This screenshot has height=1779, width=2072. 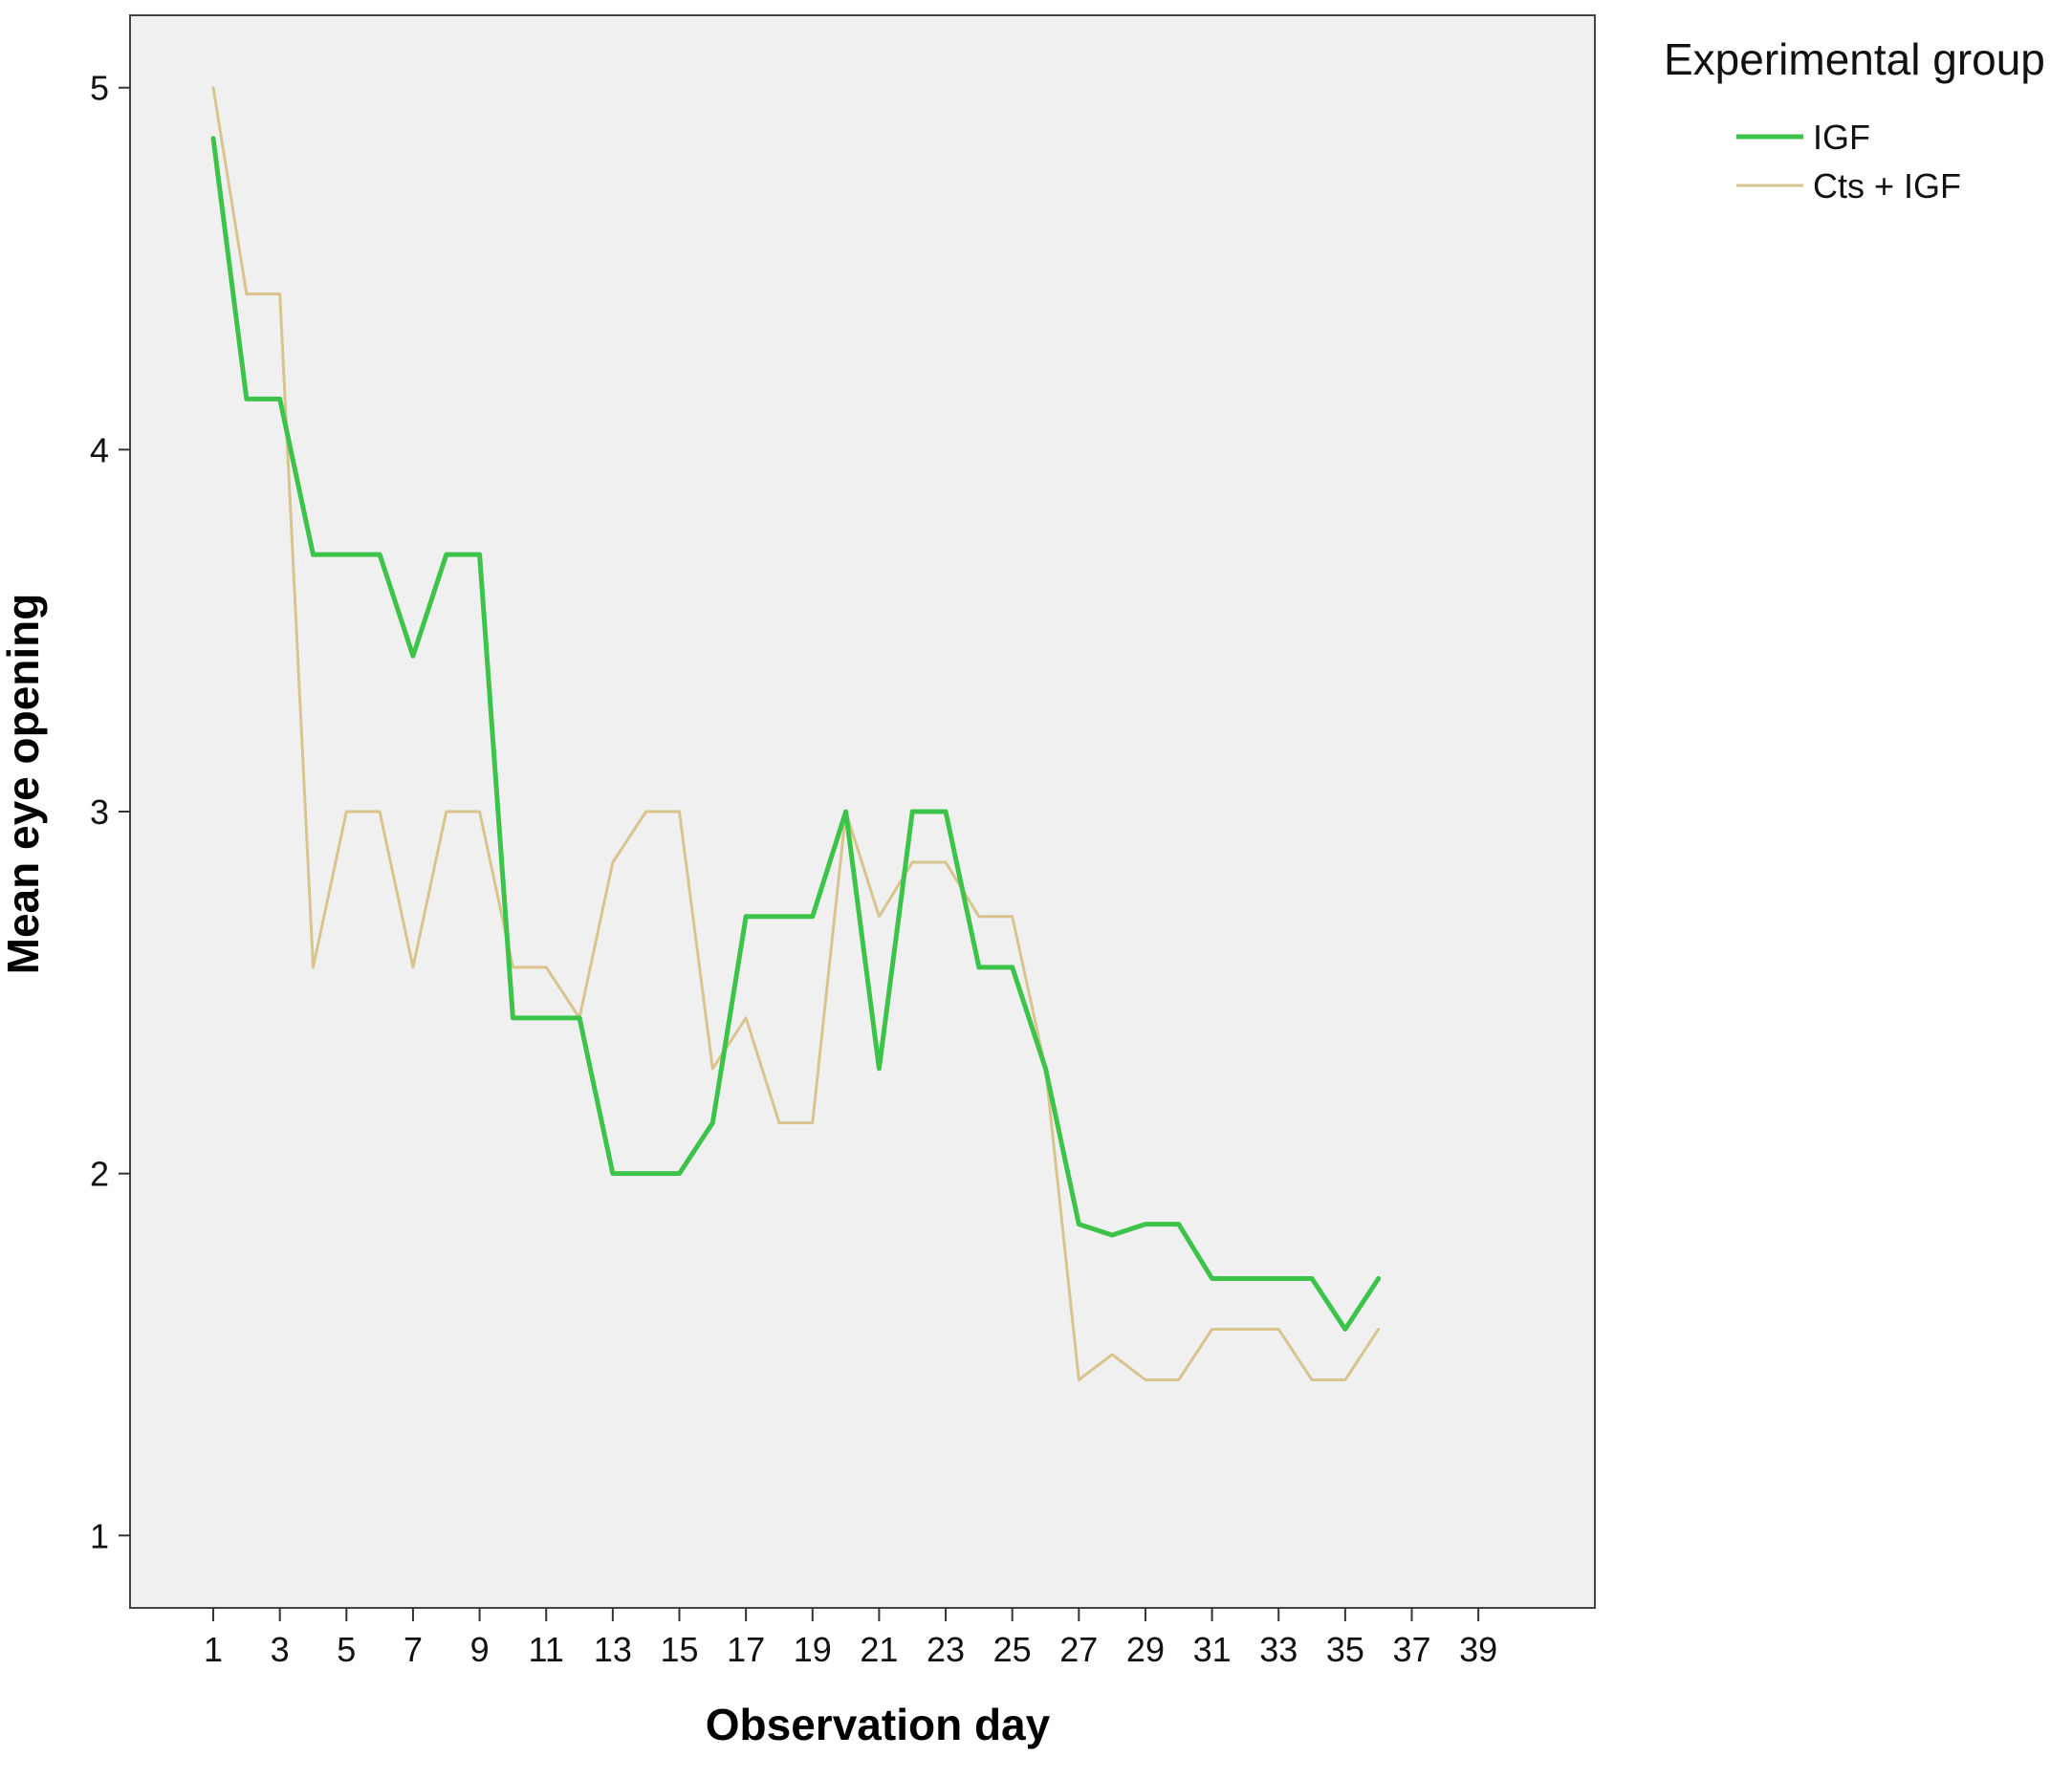 What do you see at coordinates (813, 1650) in the screenshot?
I see `x-tick-label: 19` at bounding box center [813, 1650].